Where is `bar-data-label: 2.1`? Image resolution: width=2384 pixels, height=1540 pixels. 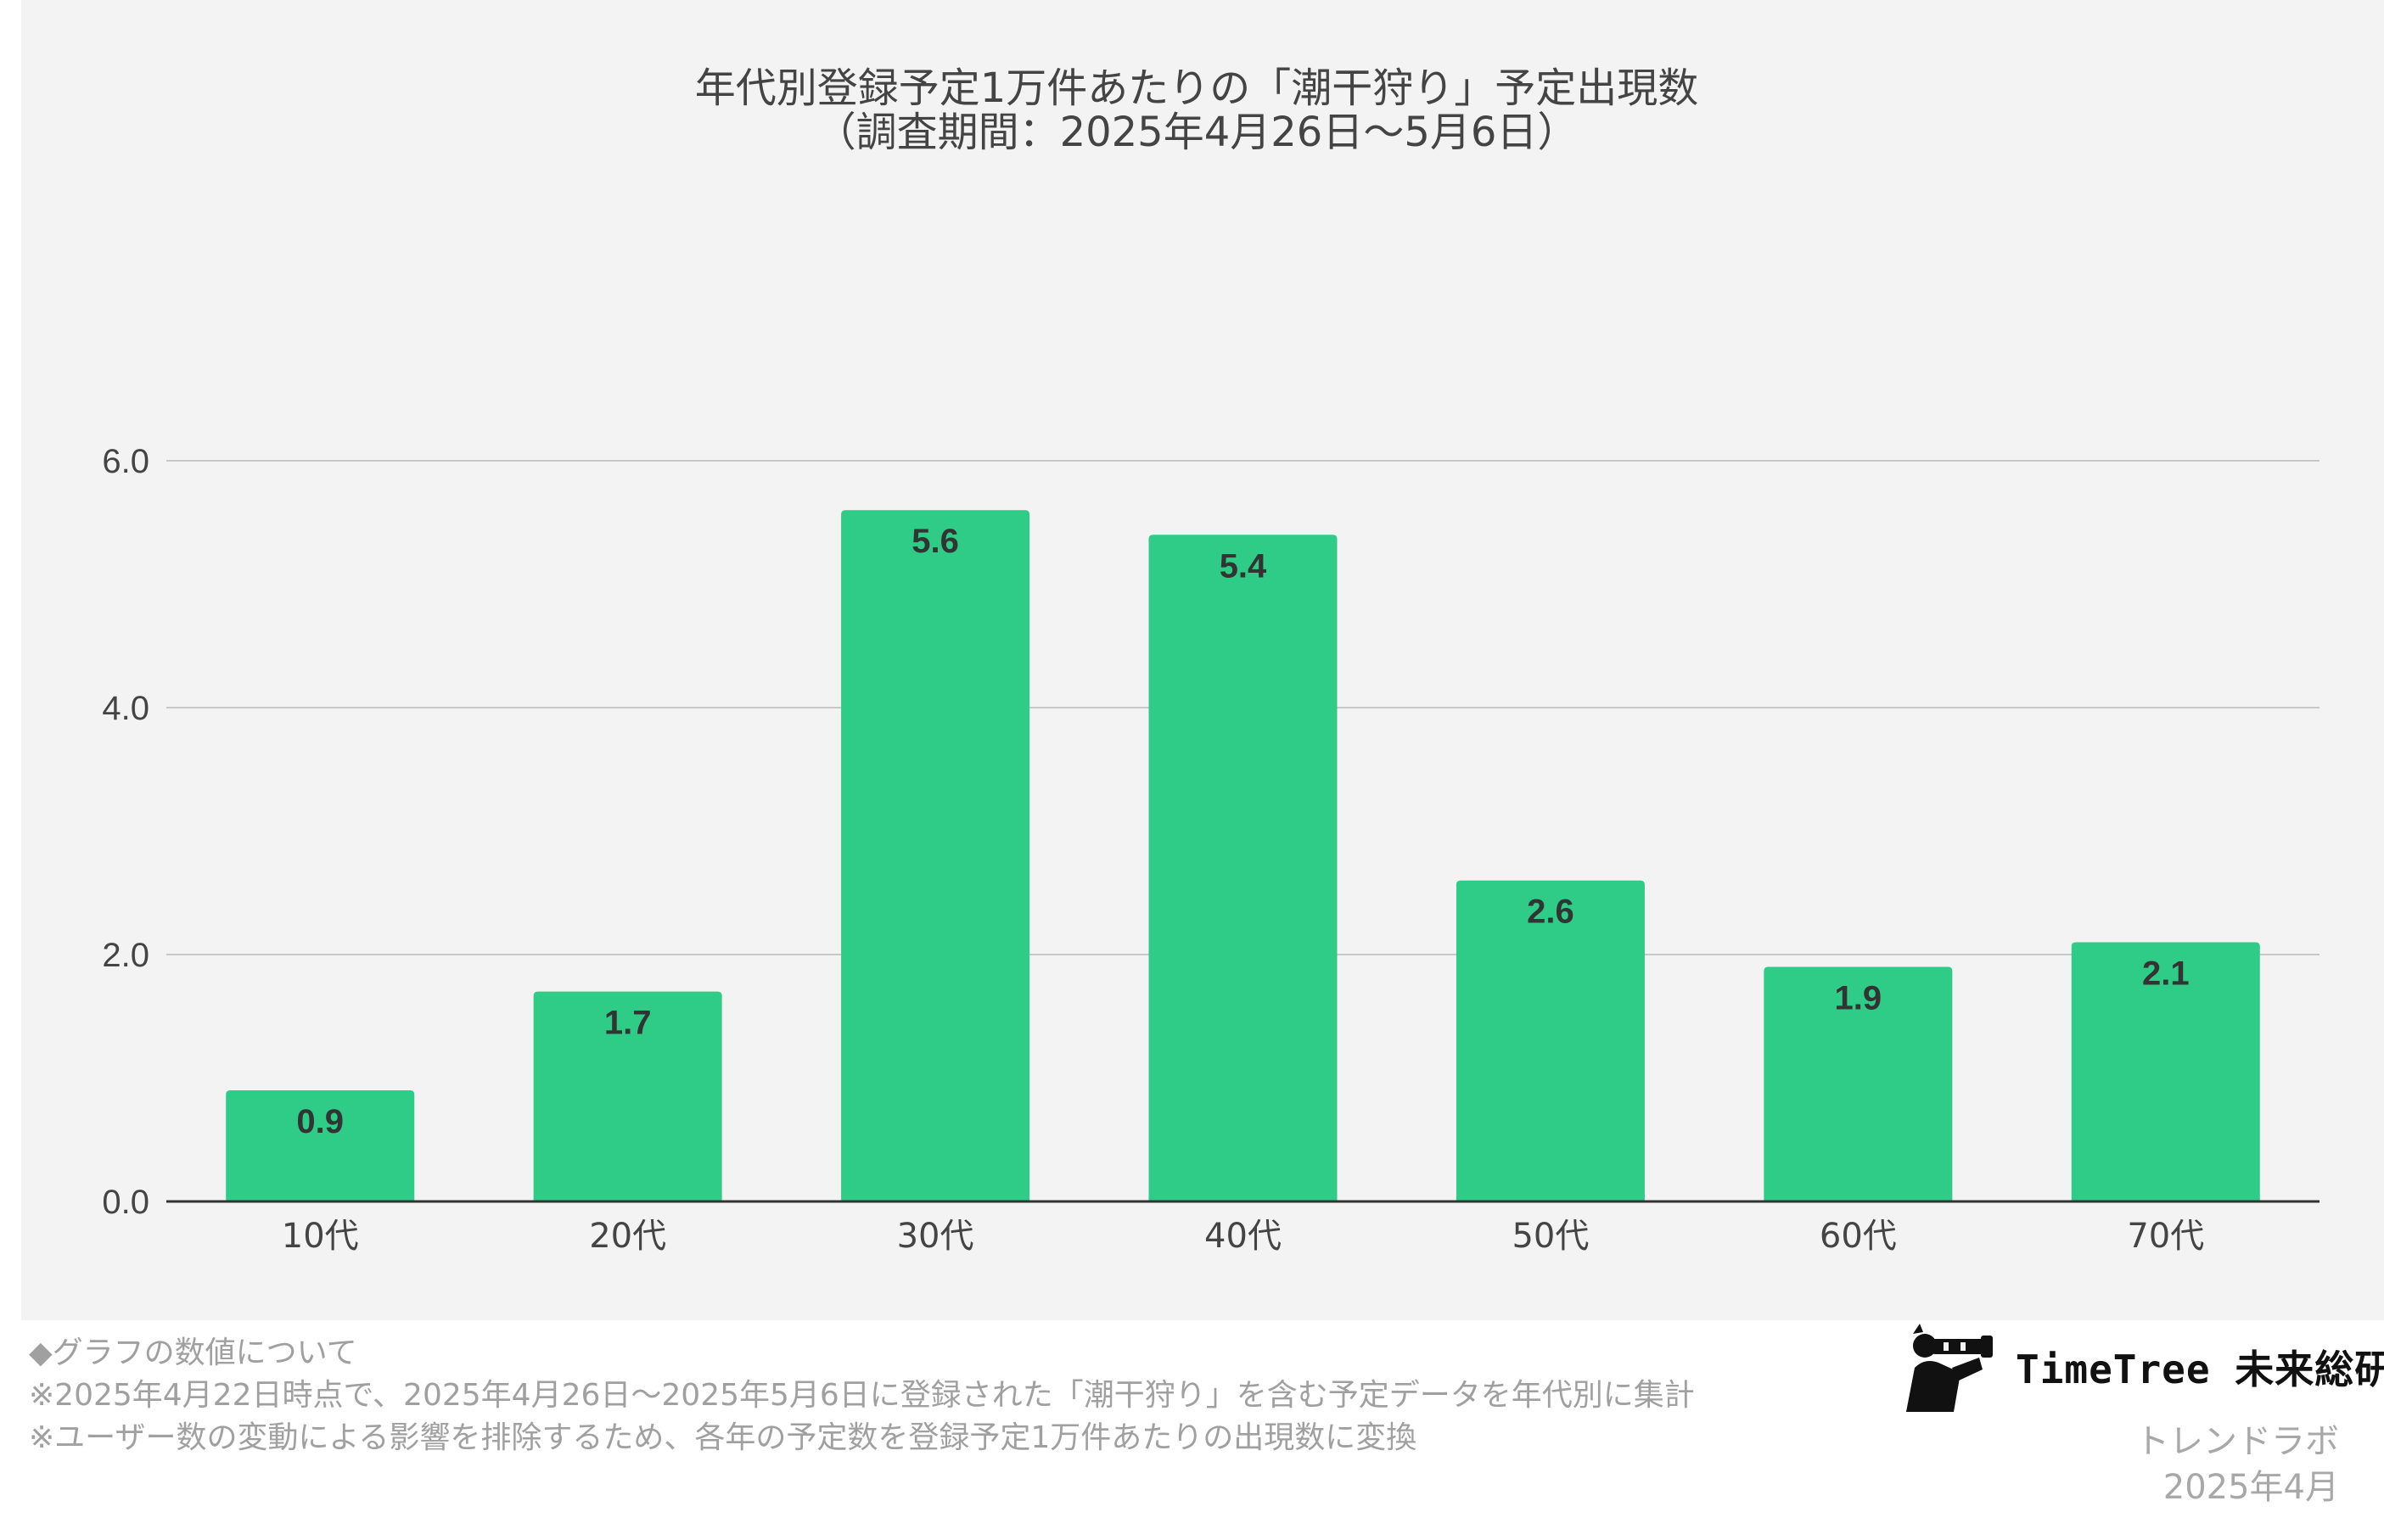
bar-data-label: 2.1 is located at coordinates (2166, 974).